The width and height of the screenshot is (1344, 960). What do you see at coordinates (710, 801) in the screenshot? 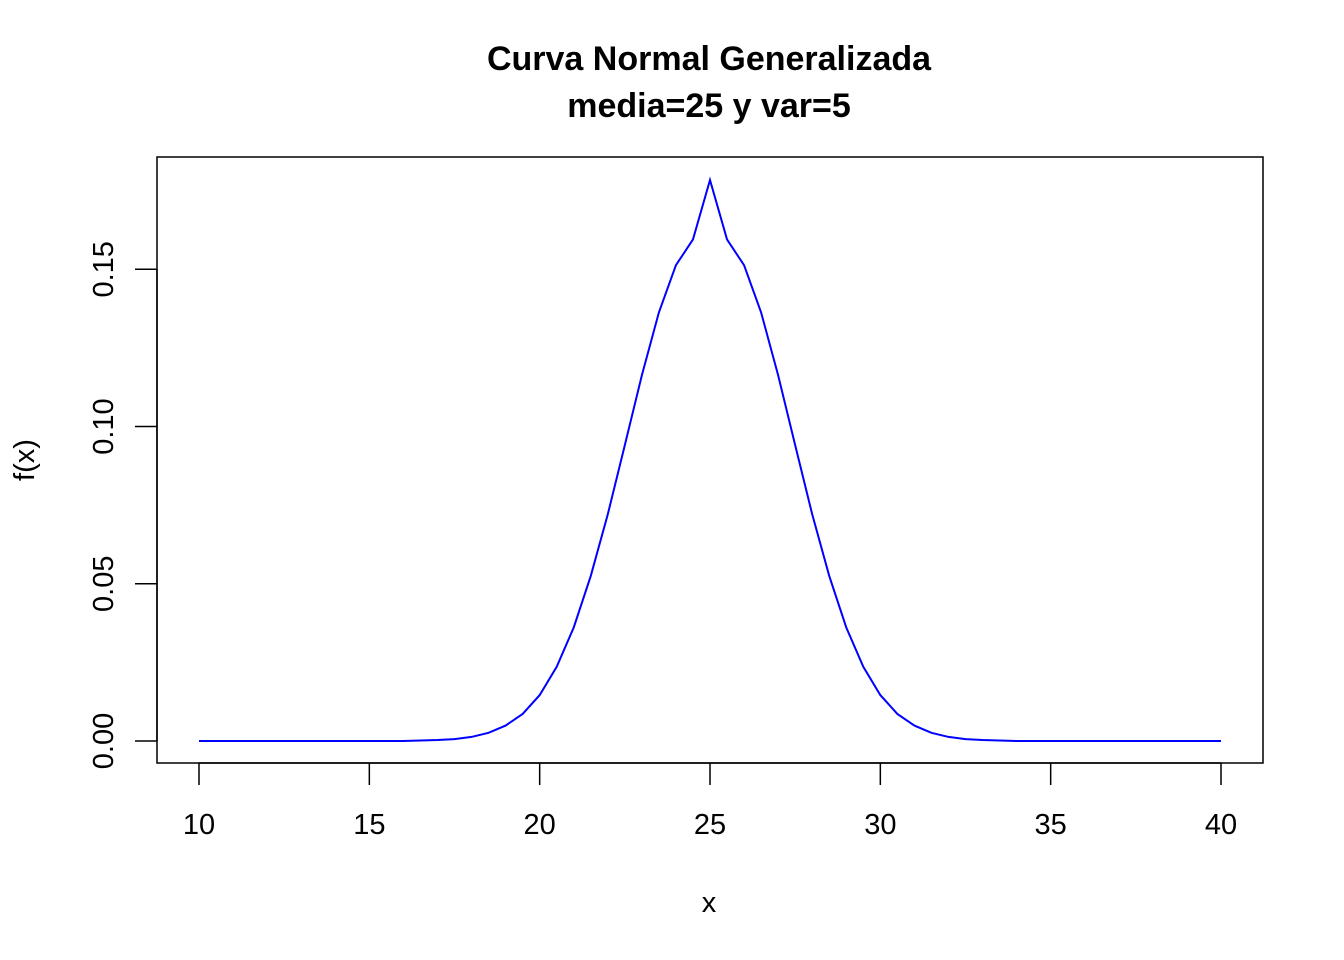
I see `x-axis: 10 15 20 25 30 35 40` at bounding box center [710, 801].